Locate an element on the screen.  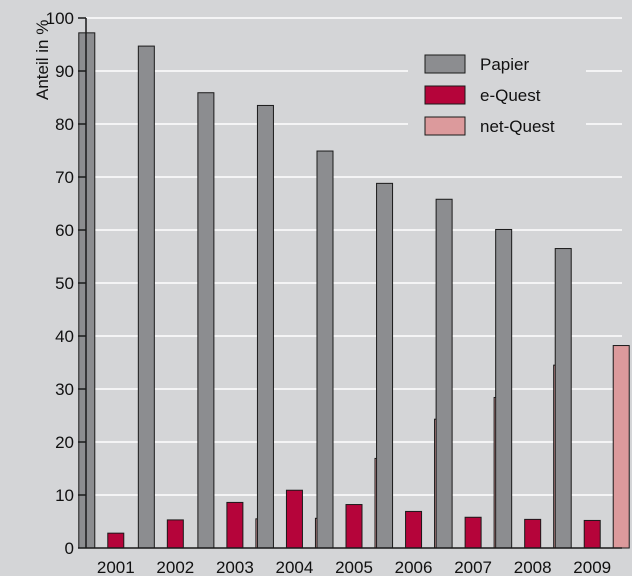
x-tick-label: 2008 is located at coordinates (533, 567).